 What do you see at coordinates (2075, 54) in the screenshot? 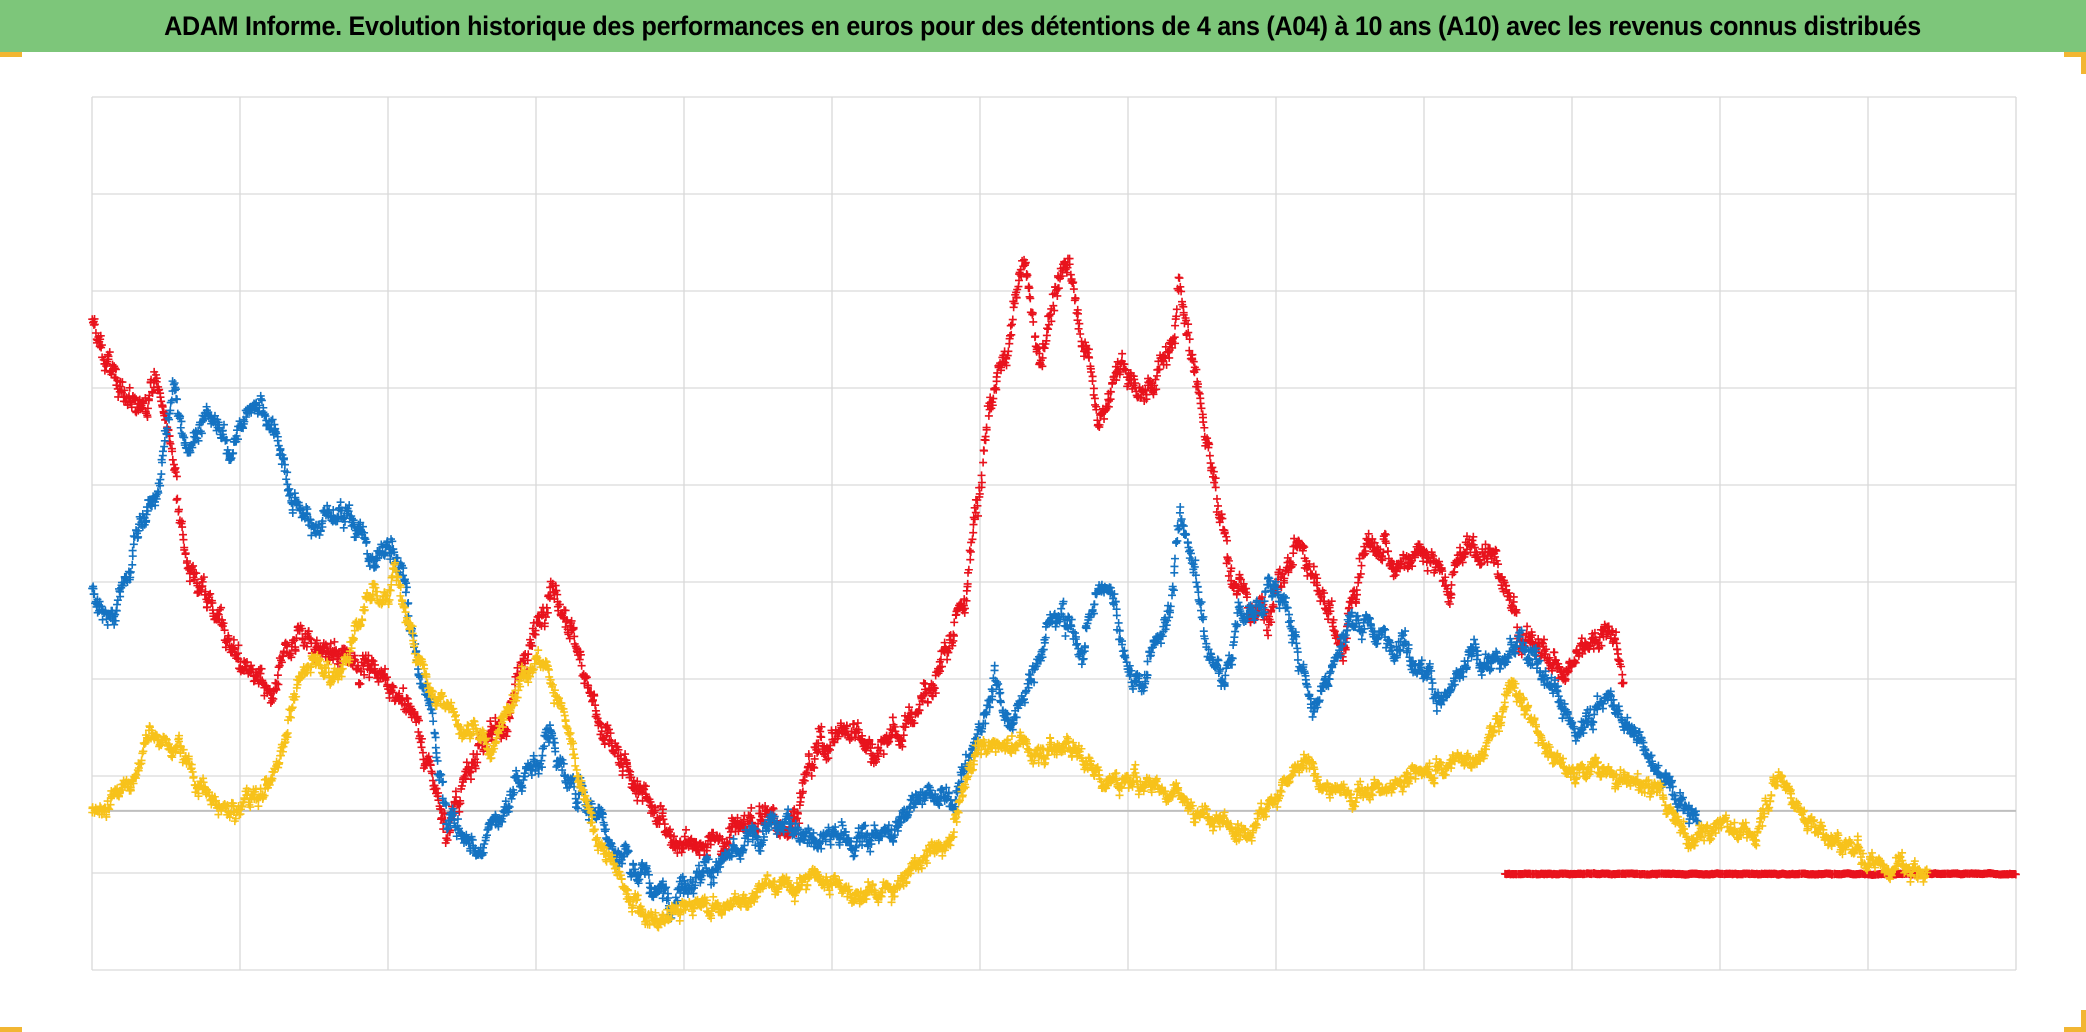
I see `corner-accent-top-right` at bounding box center [2075, 54].